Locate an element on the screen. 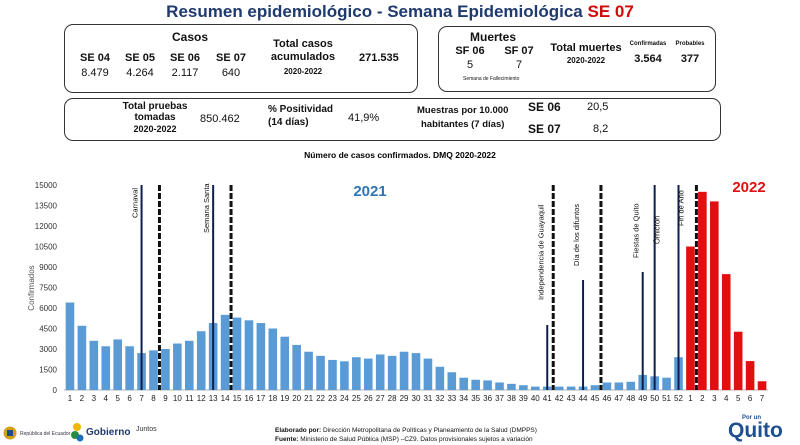 The image size is (800, 445). x-tick-label: 14 is located at coordinates (225, 398).